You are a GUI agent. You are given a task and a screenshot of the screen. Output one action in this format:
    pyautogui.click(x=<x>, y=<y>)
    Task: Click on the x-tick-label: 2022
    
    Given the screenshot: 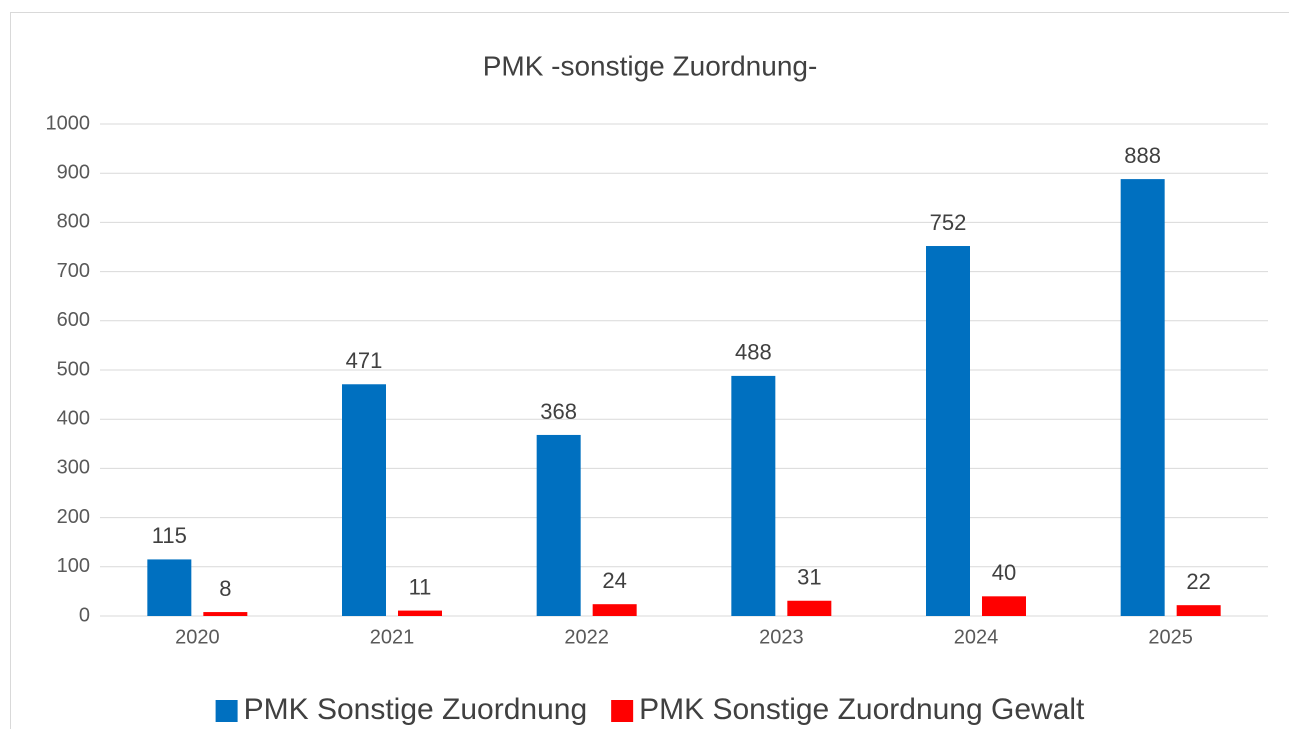 What is the action you would take?
    pyautogui.click(x=586, y=637)
    